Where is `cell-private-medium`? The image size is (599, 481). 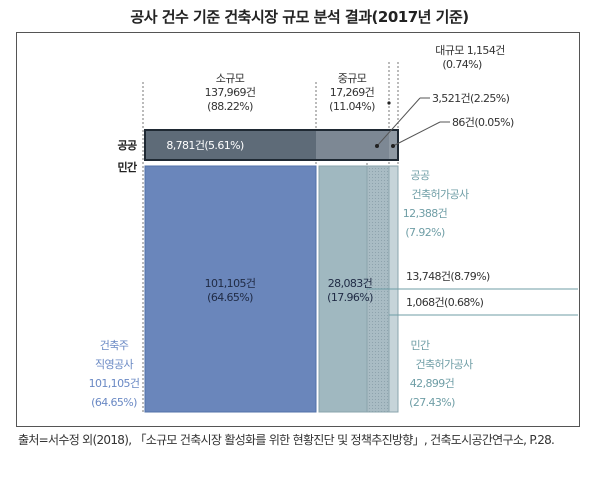 cell-private-medium is located at coordinates (343, 289).